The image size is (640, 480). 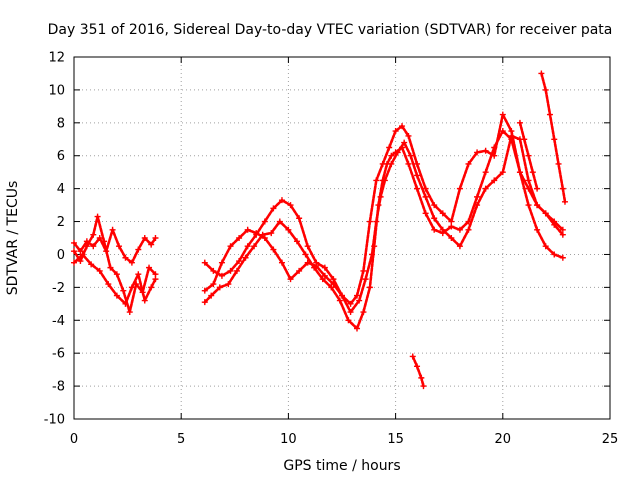 What do you see at coordinates (418, 371) in the screenshot?
I see `series-s7` at bounding box center [418, 371].